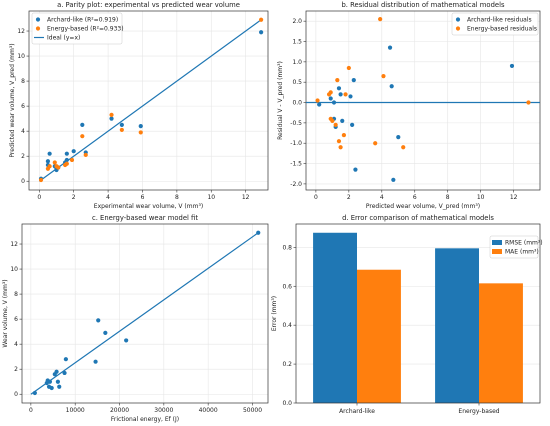 This screenshot has height=426, width=550. Describe the element at coordinates (74, 197) in the screenshot. I see `chart-a-xtick-label: 2` at that location.